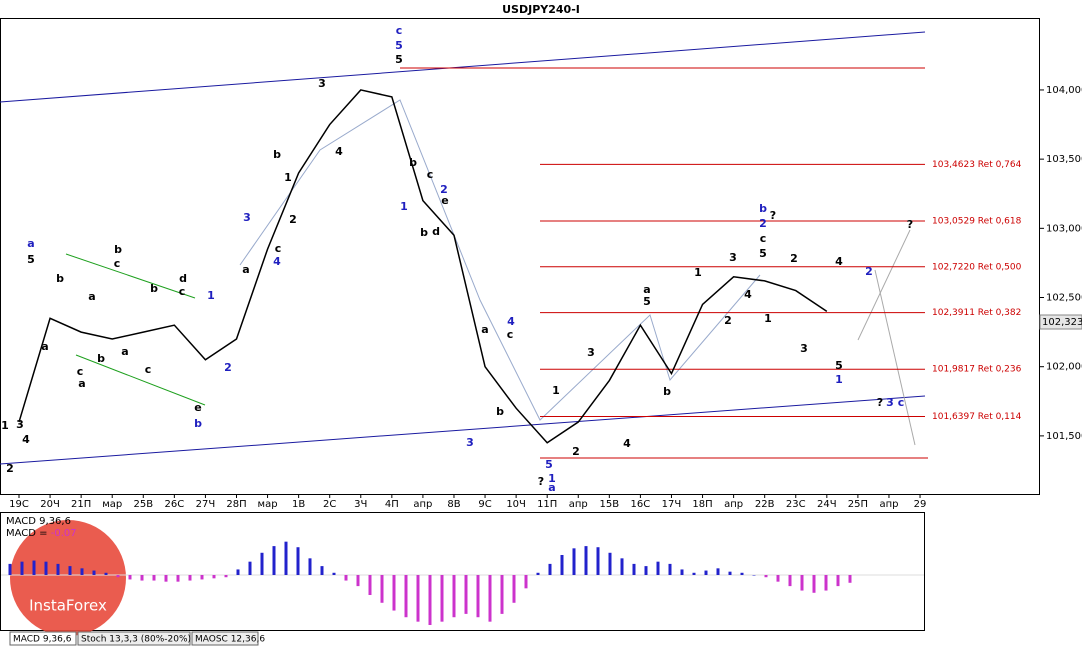  Describe the element at coordinates (392, 504) in the screenshot. I see `x-tick-label: 4П` at that location.